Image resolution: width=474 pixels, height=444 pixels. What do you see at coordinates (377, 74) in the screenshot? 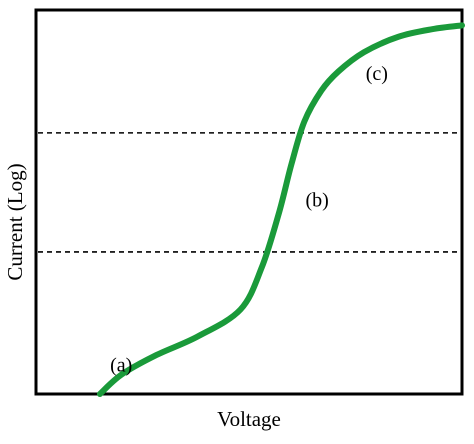
I see `region-label-3: (c)` at bounding box center [377, 74].